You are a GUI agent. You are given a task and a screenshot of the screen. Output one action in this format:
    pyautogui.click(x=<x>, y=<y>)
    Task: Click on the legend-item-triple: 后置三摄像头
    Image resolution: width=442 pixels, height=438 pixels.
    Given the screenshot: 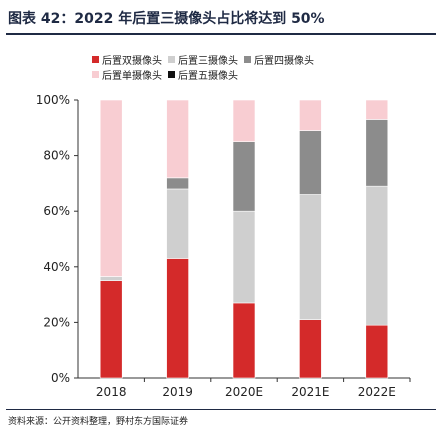 What is the action you would take?
    pyautogui.click(x=203, y=59)
    